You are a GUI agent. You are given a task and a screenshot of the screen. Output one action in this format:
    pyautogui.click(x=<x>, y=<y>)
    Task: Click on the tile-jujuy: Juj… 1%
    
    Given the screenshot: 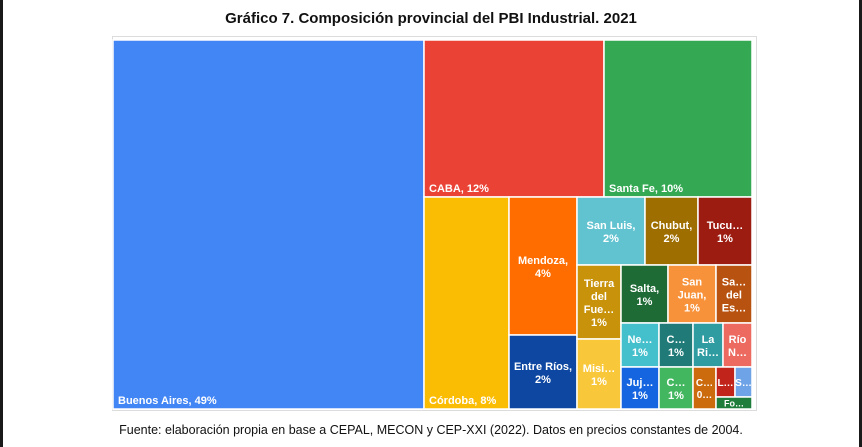 What is the action you would take?
    pyautogui.click(x=640, y=388)
    